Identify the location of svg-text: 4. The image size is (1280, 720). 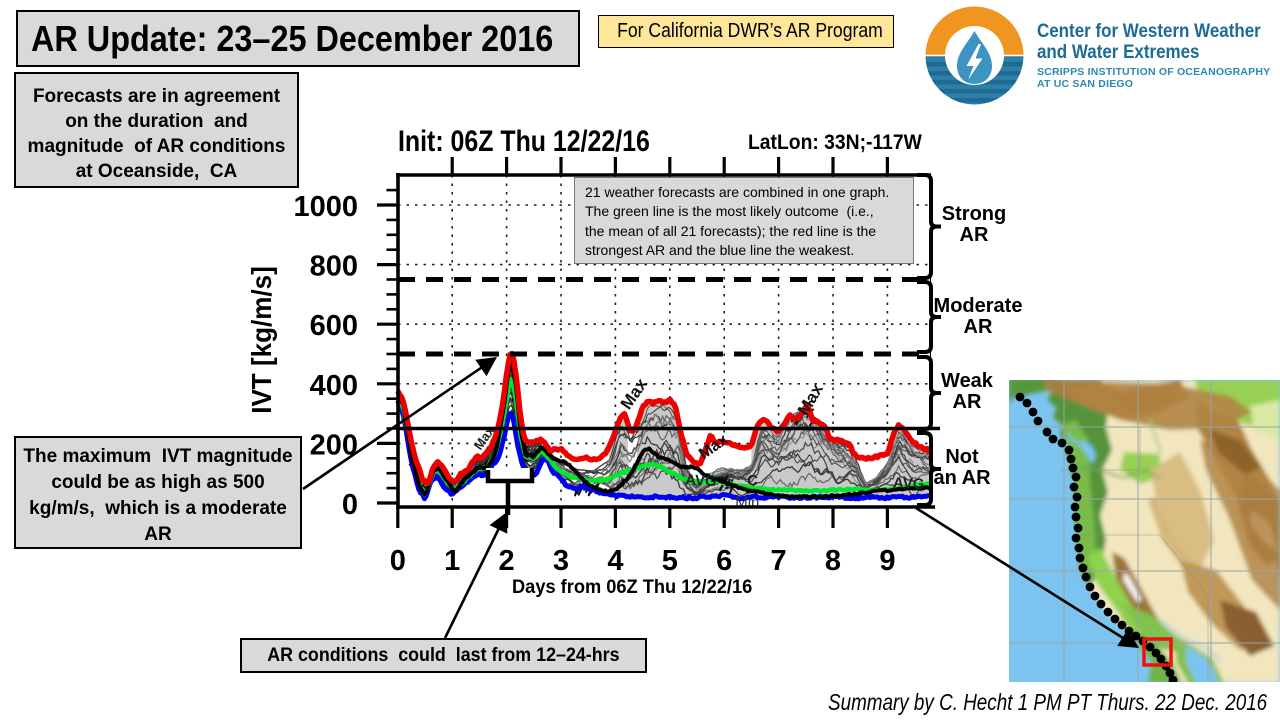
(615, 561).